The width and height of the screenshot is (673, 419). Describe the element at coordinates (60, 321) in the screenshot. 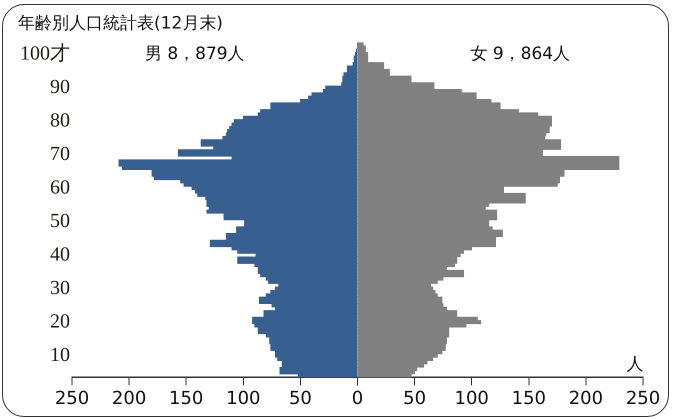

I see `y-tick-label: 20` at that location.